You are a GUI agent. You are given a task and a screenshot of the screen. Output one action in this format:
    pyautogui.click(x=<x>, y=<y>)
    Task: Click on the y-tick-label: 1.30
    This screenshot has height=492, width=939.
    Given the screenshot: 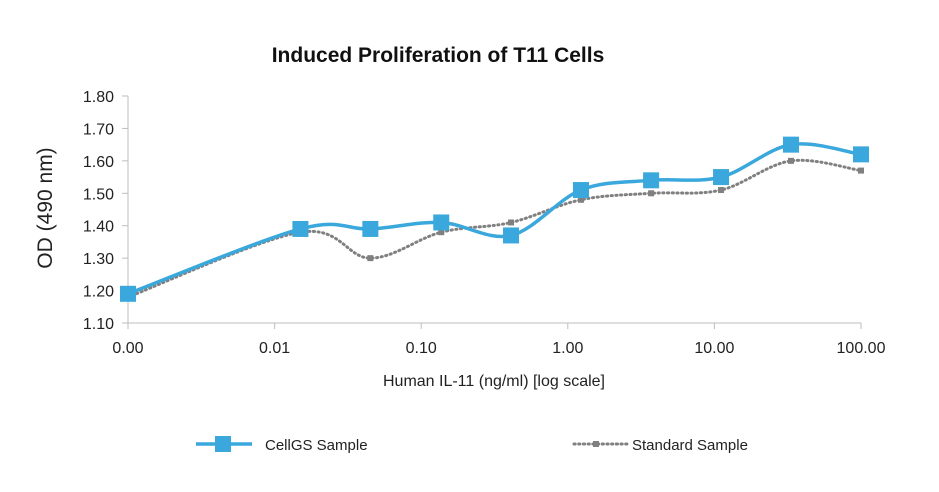 What is the action you would take?
    pyautogui.click(x=98, y=259)
    